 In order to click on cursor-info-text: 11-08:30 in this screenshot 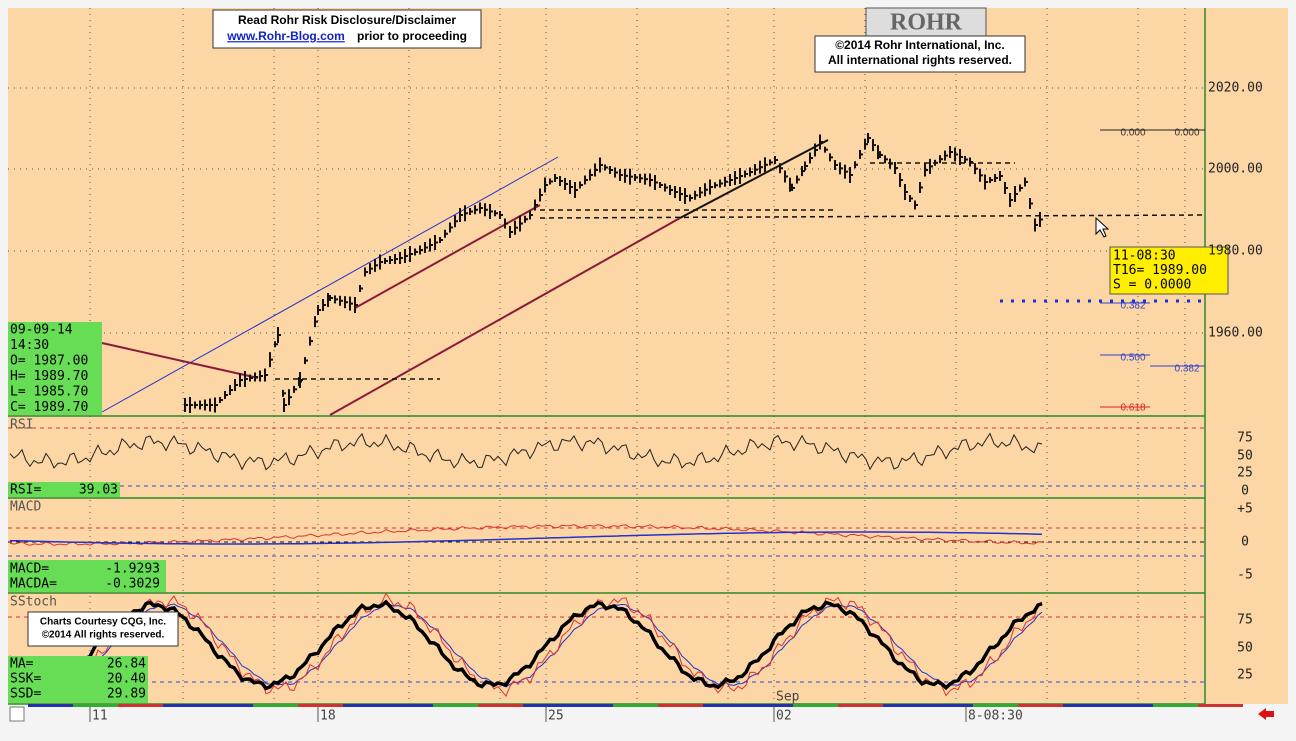, I will do `click(1144, 256)`.